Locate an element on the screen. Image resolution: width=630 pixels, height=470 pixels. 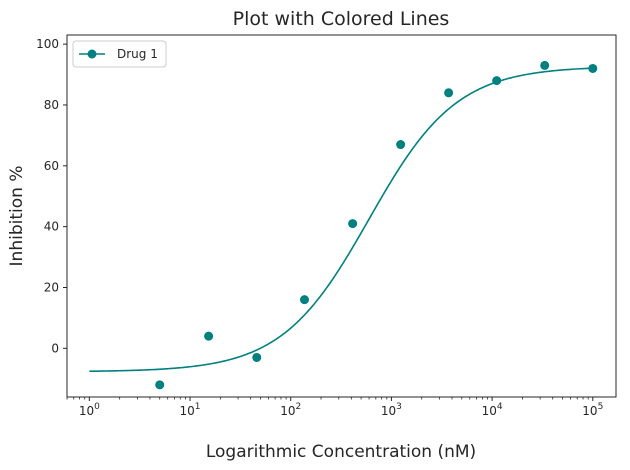
y-tick-label: 100 is located at coordinates (47, 44).